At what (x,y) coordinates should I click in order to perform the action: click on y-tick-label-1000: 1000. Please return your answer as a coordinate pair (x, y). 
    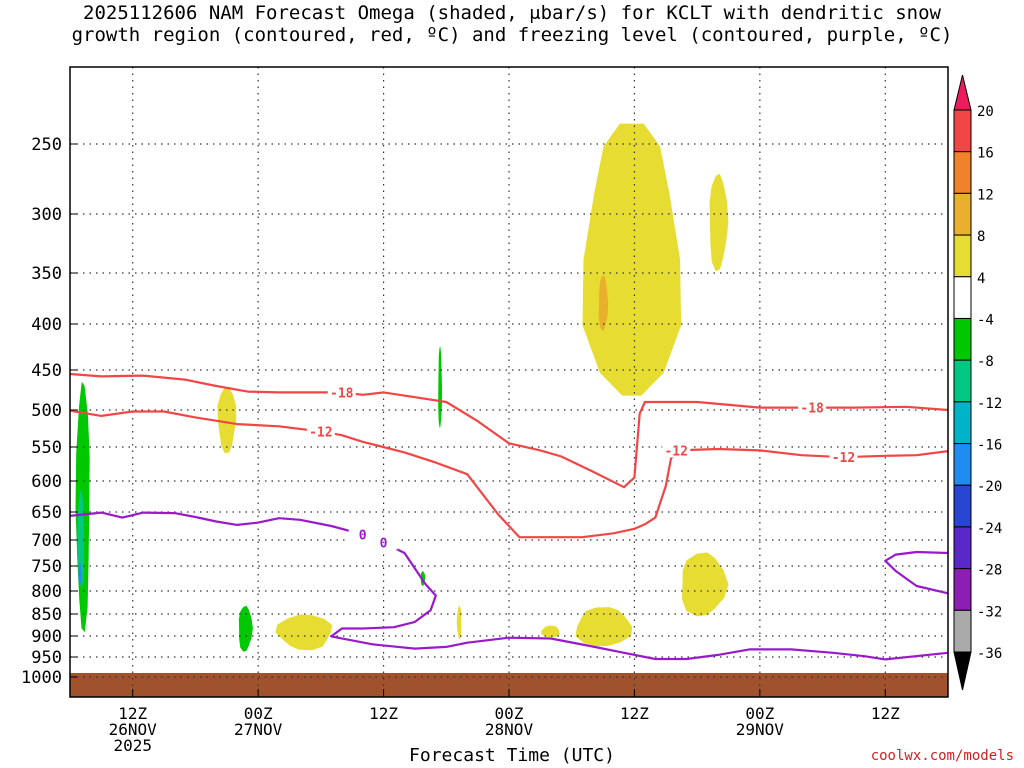
    Looking at the image, I should click on (41, 678).